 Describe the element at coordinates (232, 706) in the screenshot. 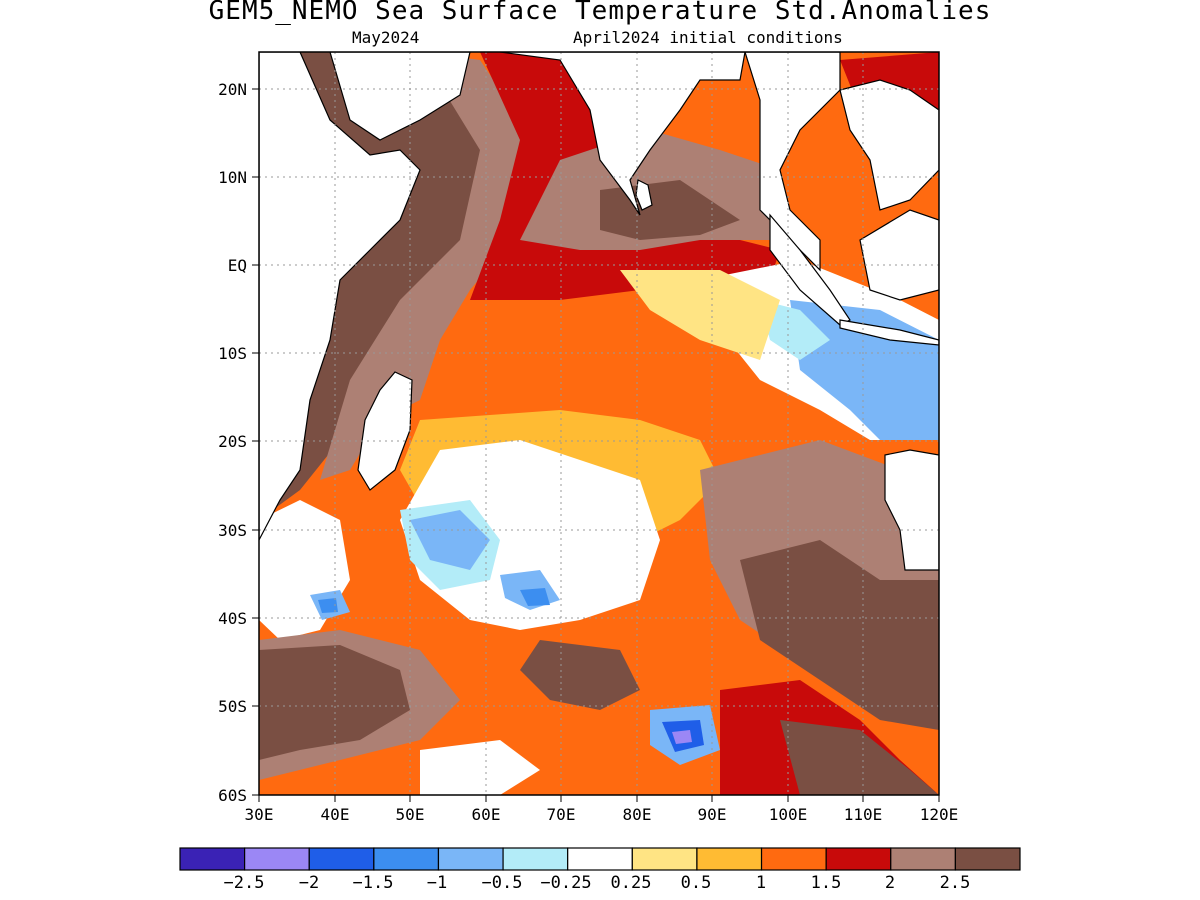

I see `lat-label: 50S` at that location.